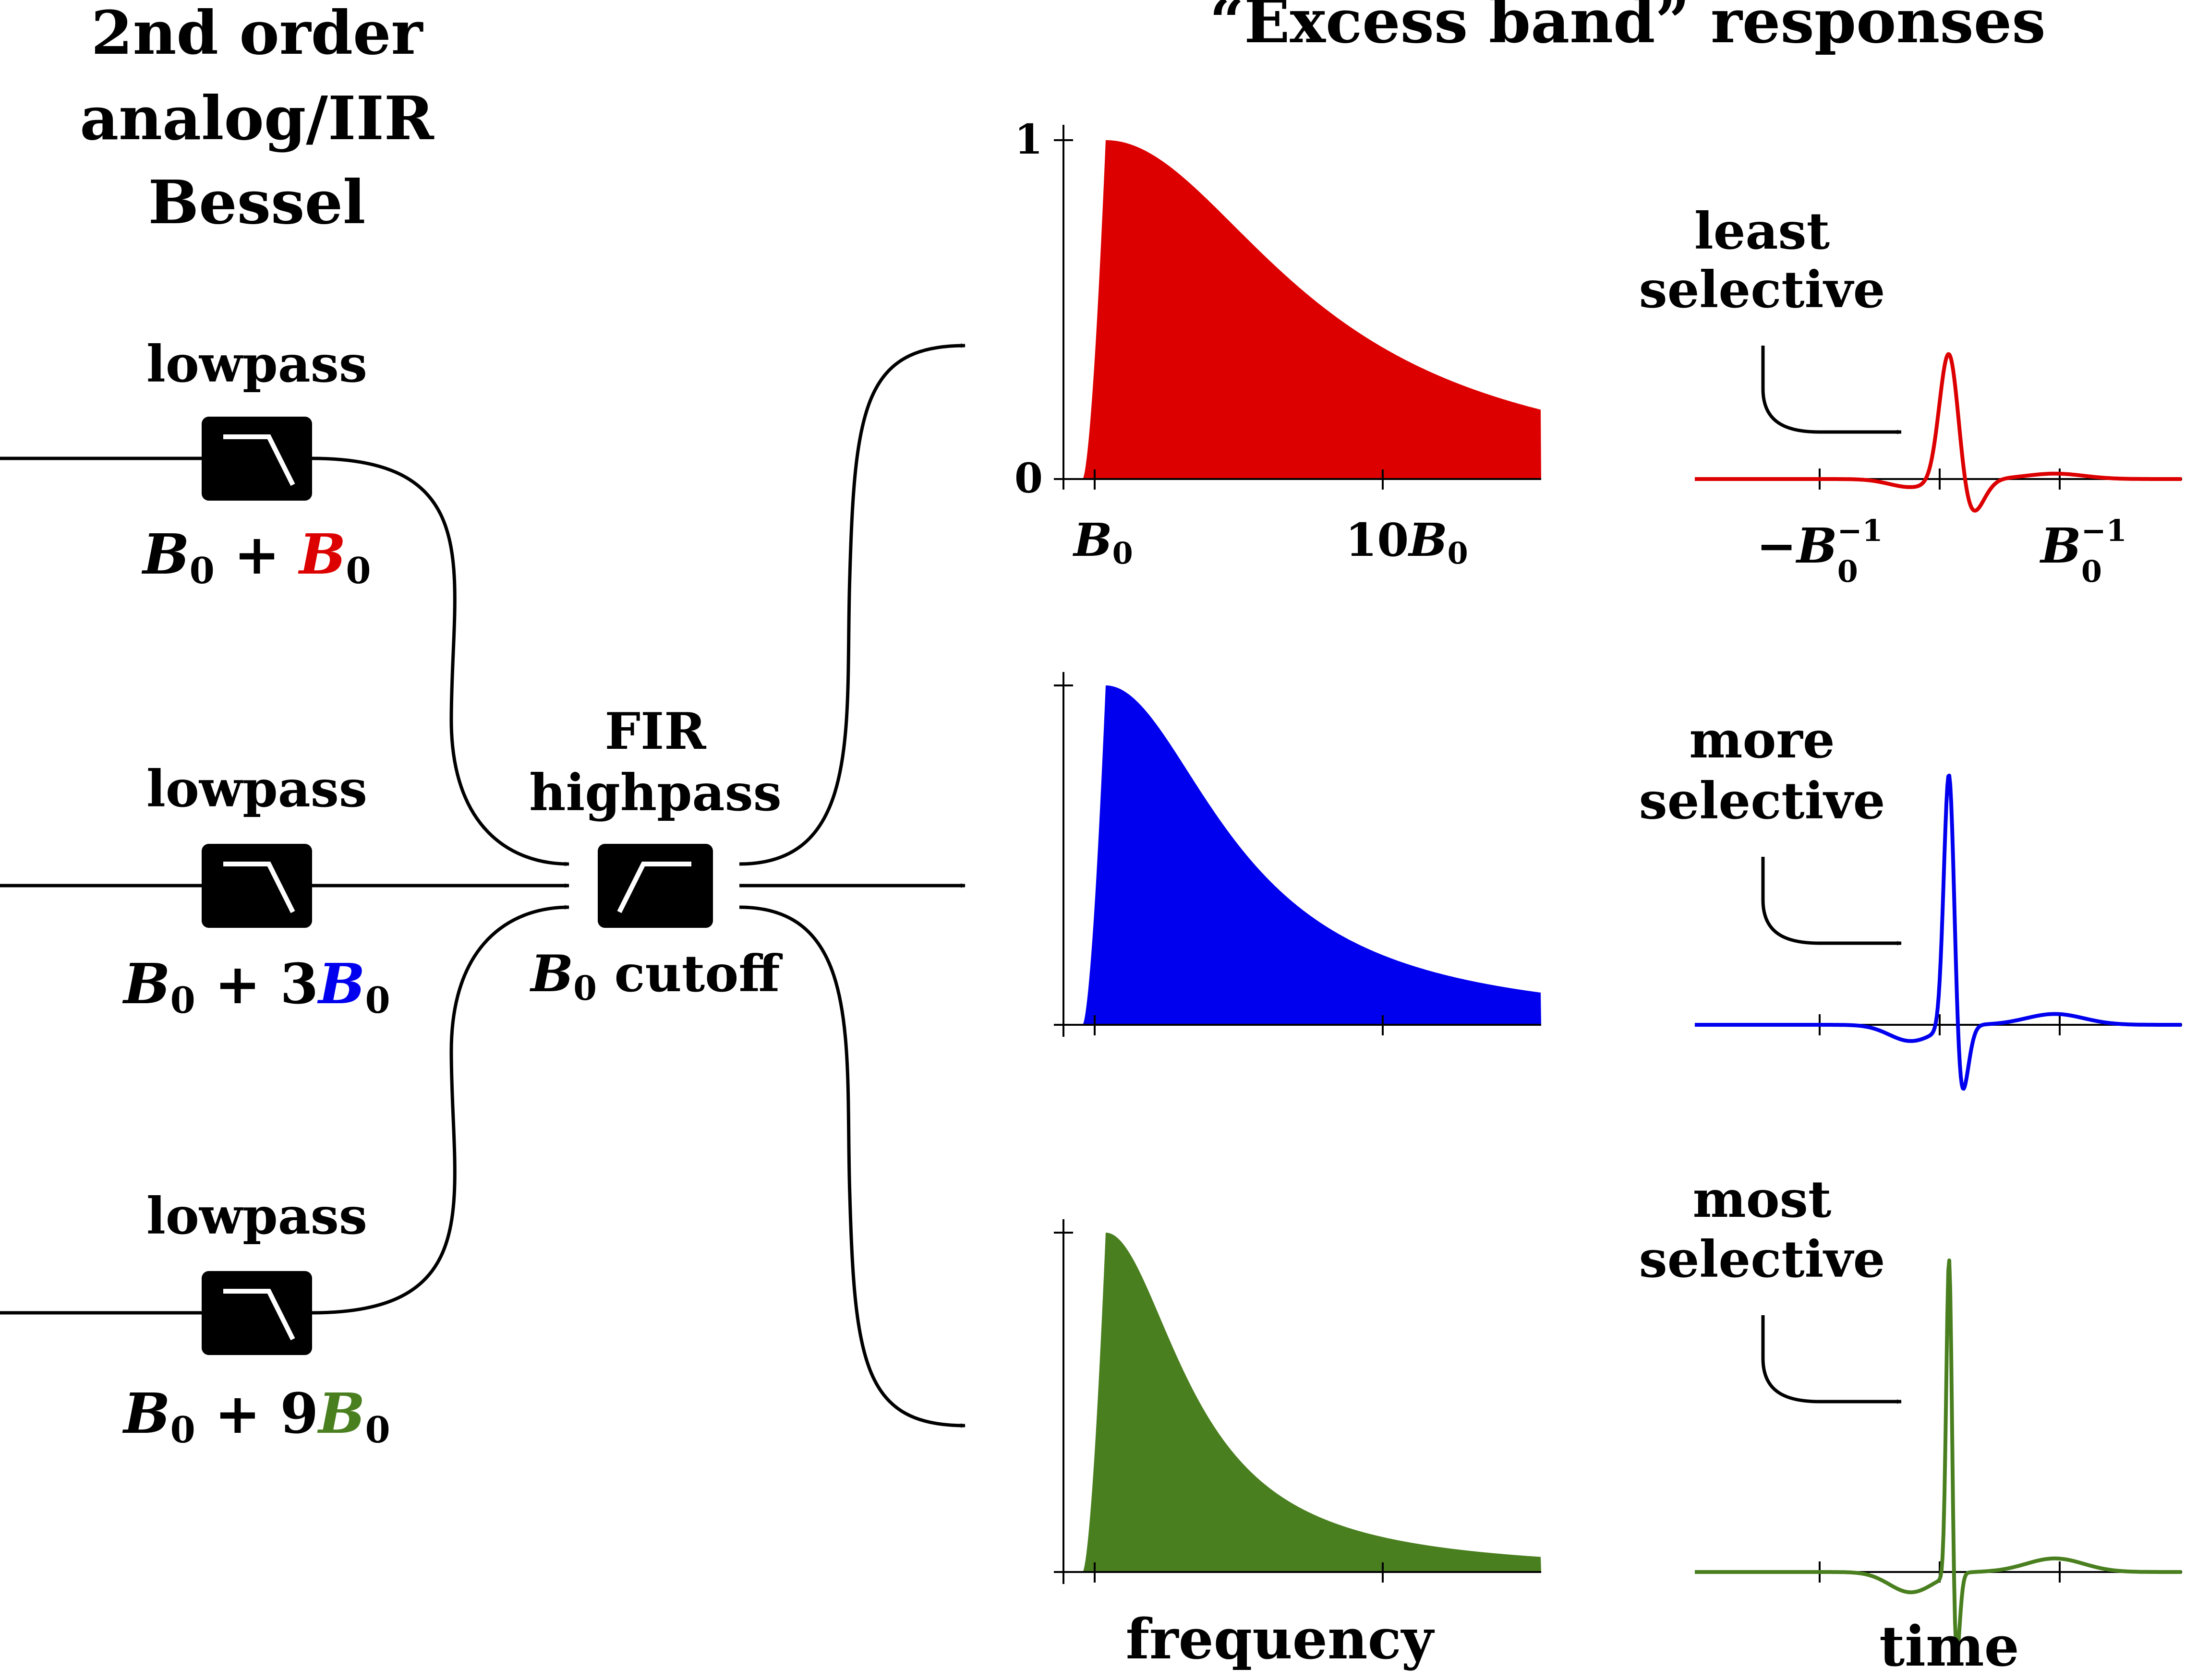 This screenshot has width=2185, height=1680. What do you see at coordinates (656, 886) in the screenshot?
I see `fir-highpass-filter` at bounding box center [656, 886].